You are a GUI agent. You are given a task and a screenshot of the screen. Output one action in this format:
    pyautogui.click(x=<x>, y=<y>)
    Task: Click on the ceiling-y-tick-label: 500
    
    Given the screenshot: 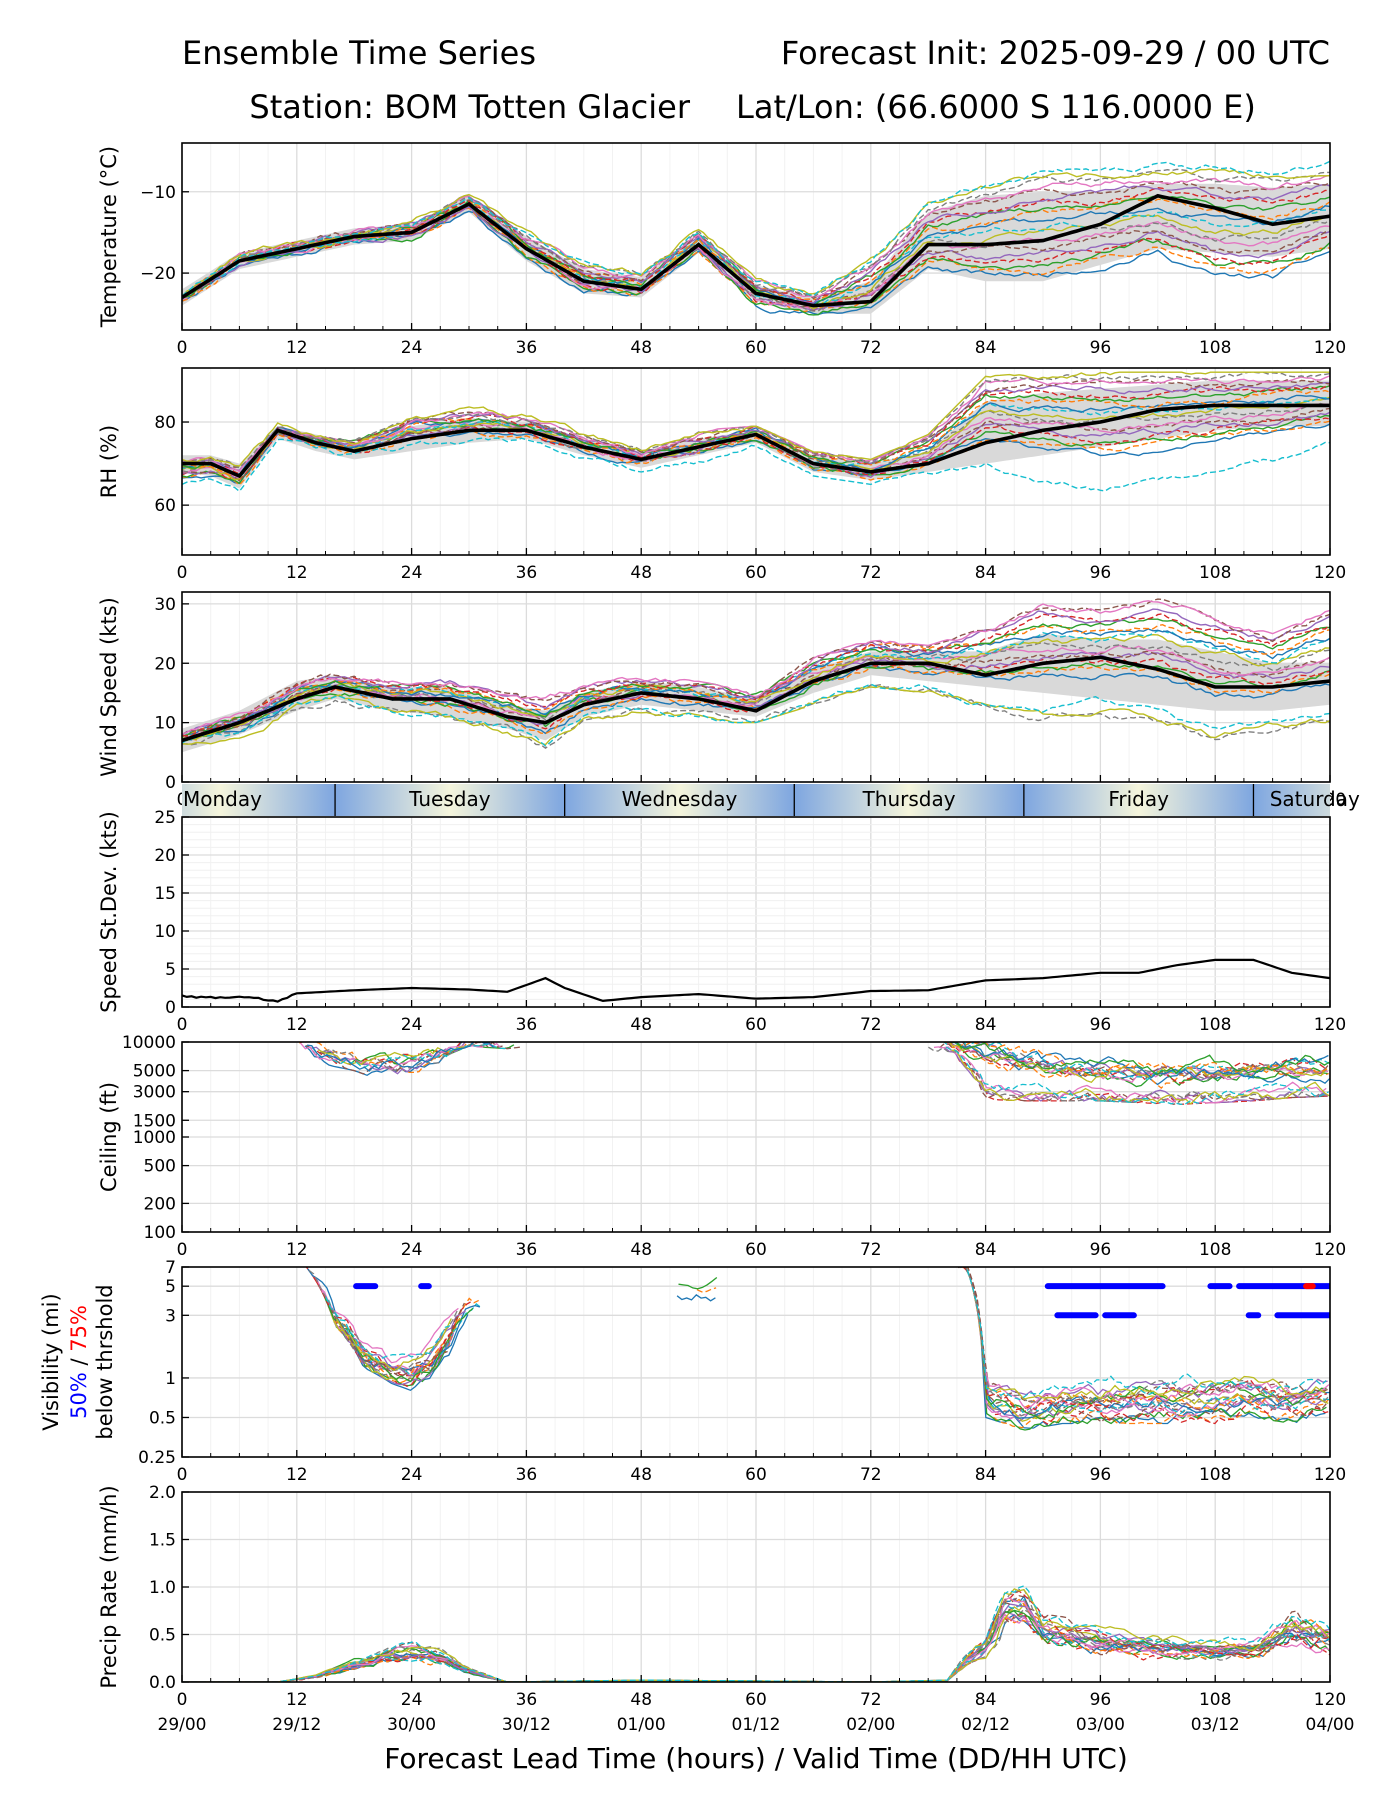 What is the action you would take?
    pyautogui.click(x=160, y=1167)
    